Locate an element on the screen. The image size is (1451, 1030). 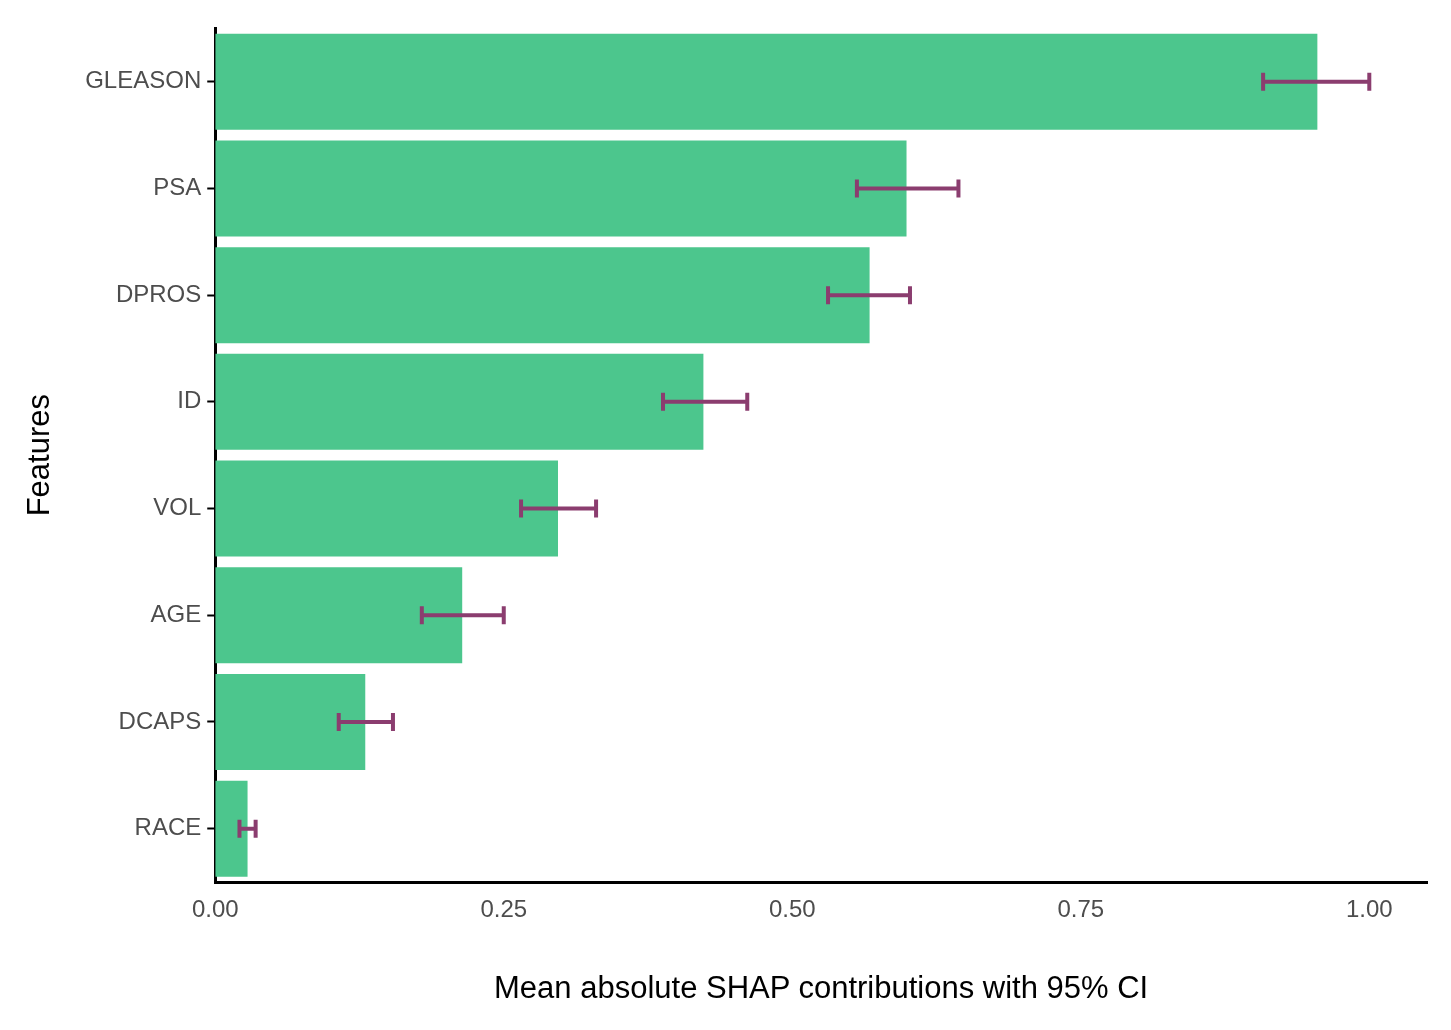
x-tick-label: 0.50 is located at coordinates (792, 909).